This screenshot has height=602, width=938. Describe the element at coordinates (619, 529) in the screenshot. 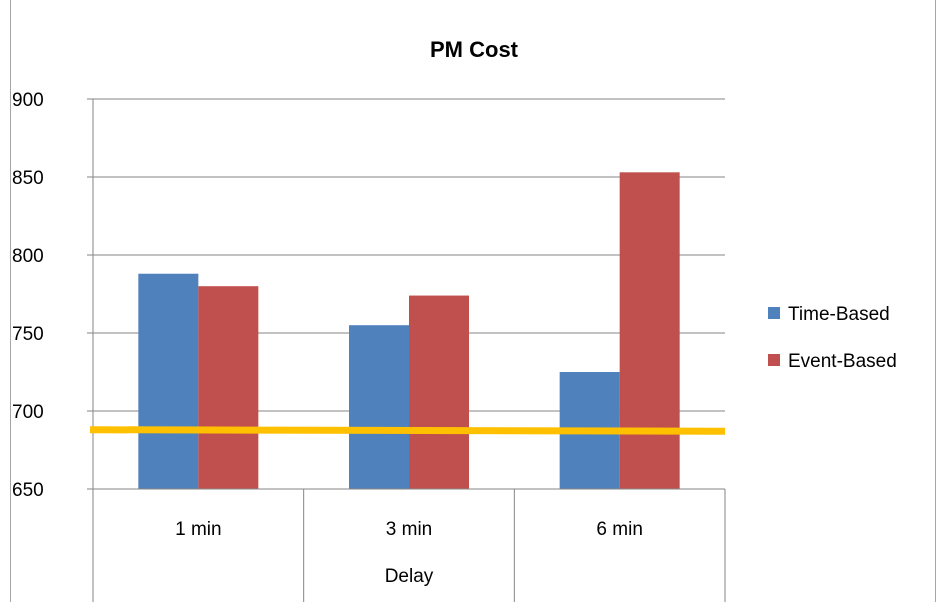

I see `x-tick-label: 6 min` at that location.